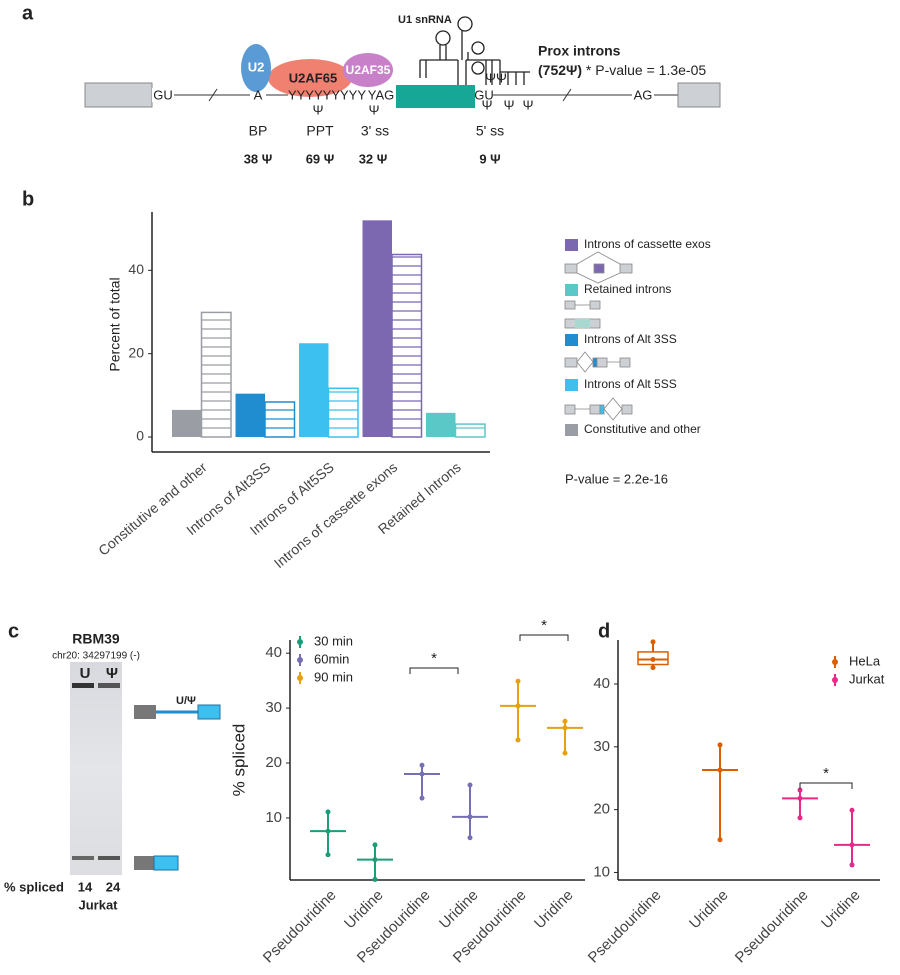 The width and height of the screenshot is (900, 975). I want to click on gene-name: RBM39, so click(96, 639).